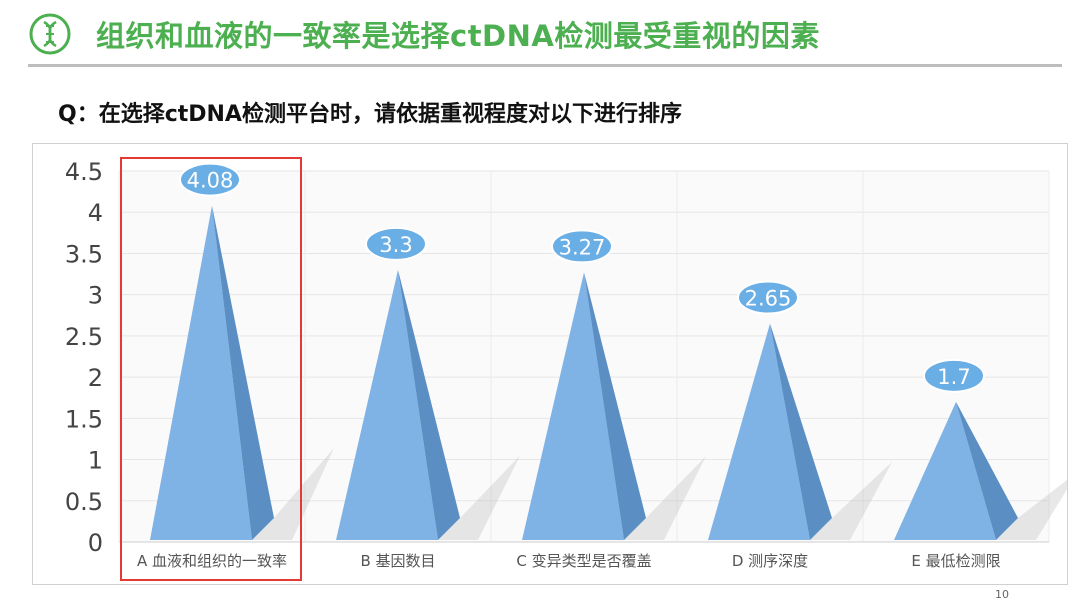 This screenshot has width=1080, height=608. What do you see at coordinates (84, 337) in the screenshot?
I see `y-tick-label: 2.5` at bounding box center [84, 337].